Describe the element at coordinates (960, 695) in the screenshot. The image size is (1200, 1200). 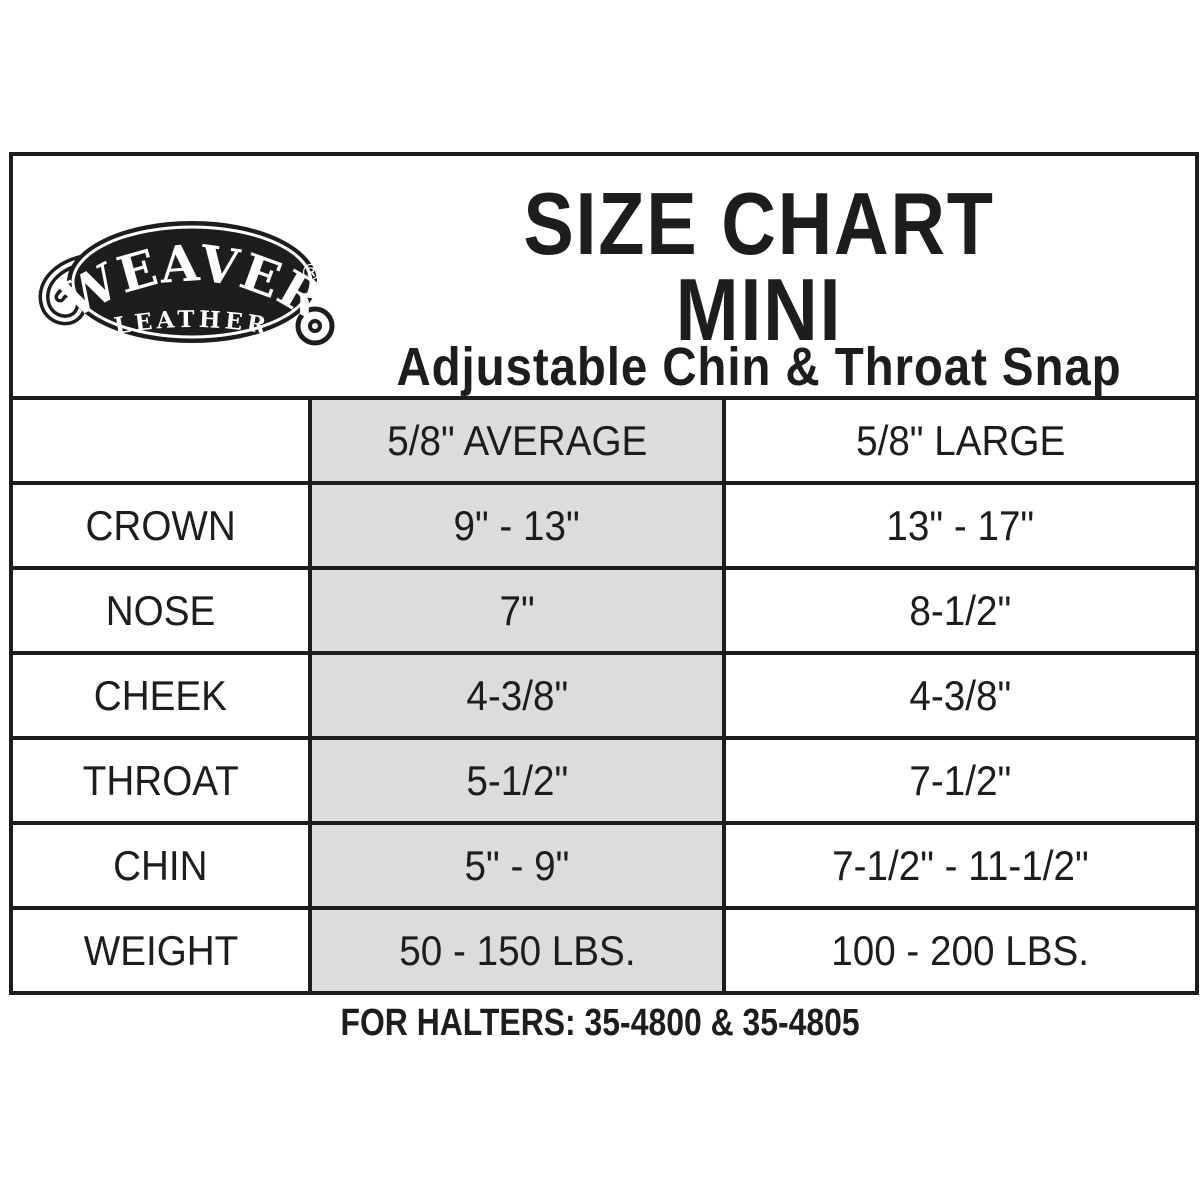
I see `cell-large: 4-3/8"` at that location.